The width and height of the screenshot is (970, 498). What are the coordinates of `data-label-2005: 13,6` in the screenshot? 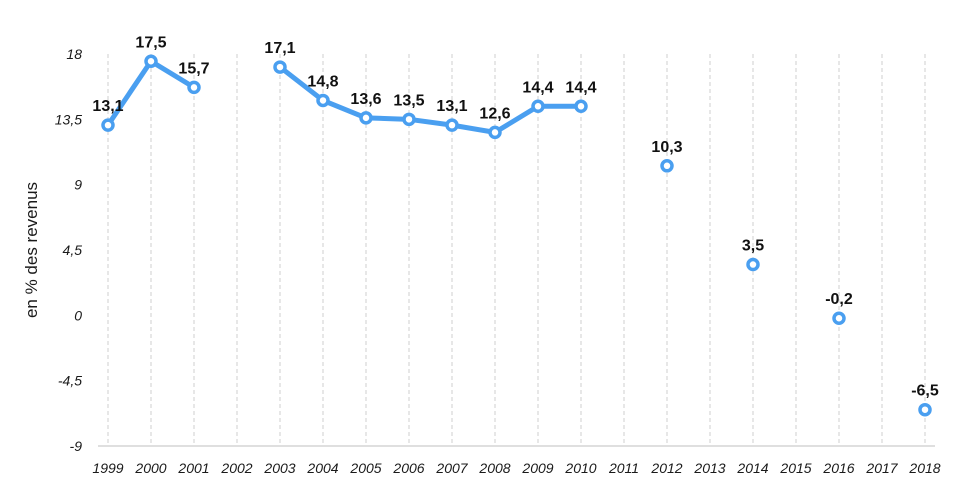 It's located at (365, 99).